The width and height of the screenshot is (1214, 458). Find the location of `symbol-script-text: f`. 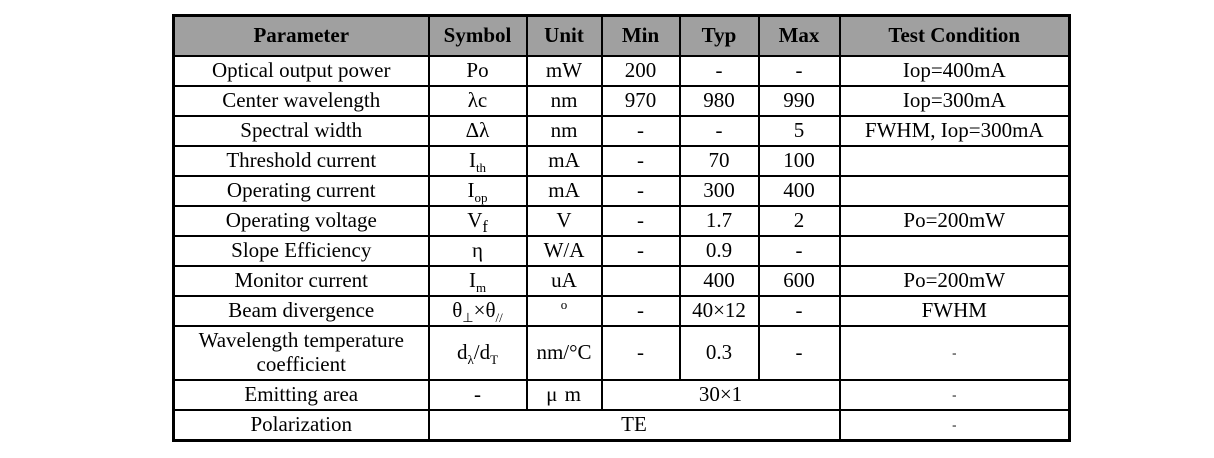

symbol-script-text: f is located at coordinates (485, 226).